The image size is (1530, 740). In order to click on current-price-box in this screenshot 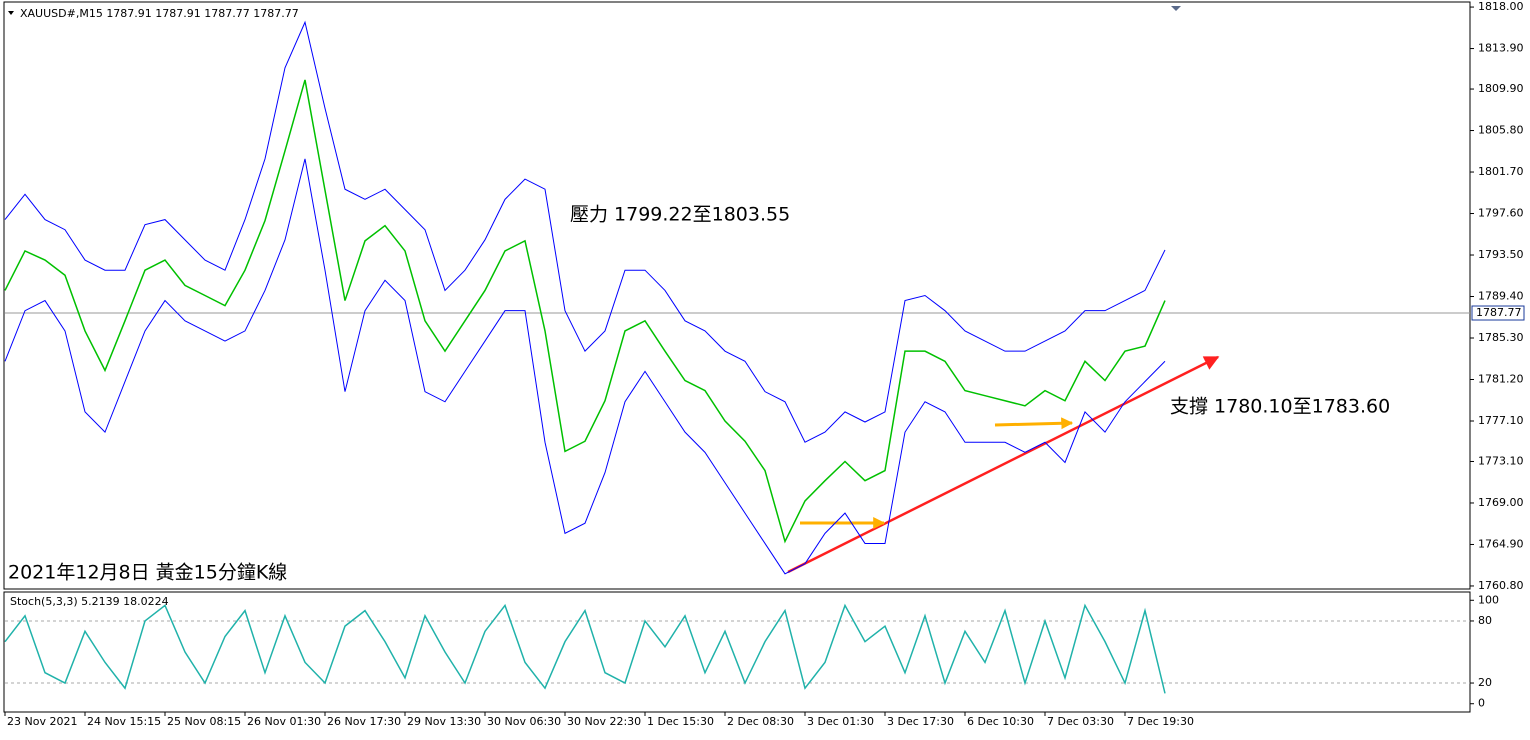, I will do `click(1498, 313)`.